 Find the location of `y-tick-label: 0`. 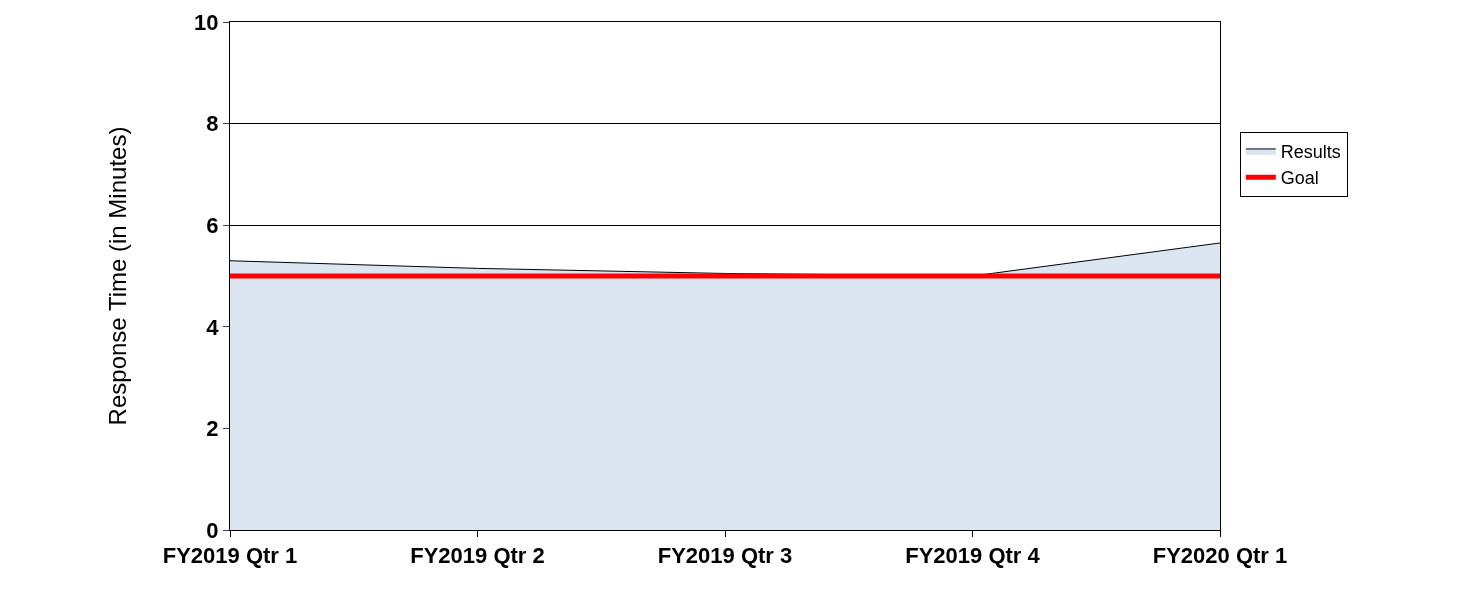

y-tick-label: 0 is located at coordinates (212, 530).